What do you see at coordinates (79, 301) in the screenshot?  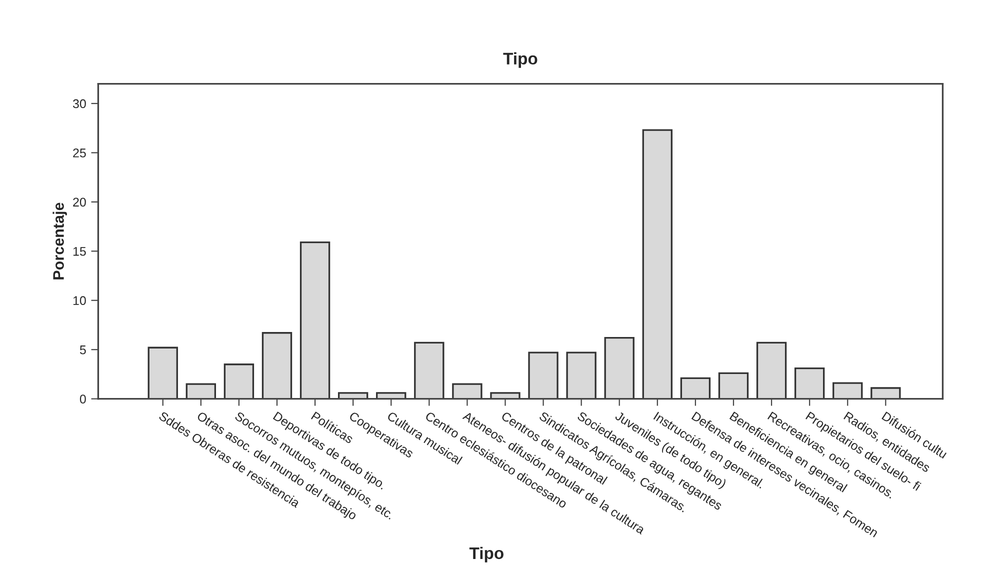 I see `y-tick-label: 10` at bounding box center [79, 301].